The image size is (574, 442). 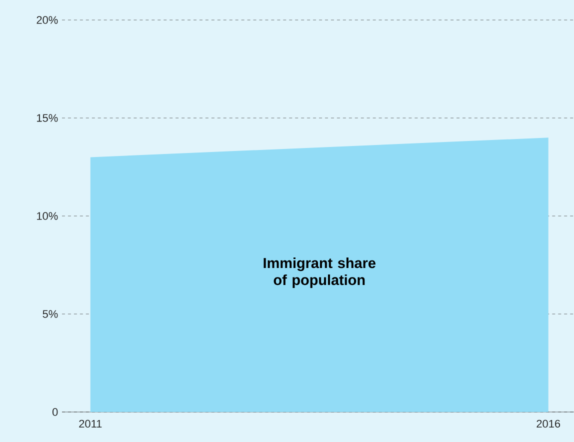 I want to click on y-tick-label: 0, so click(x=55, y=412).